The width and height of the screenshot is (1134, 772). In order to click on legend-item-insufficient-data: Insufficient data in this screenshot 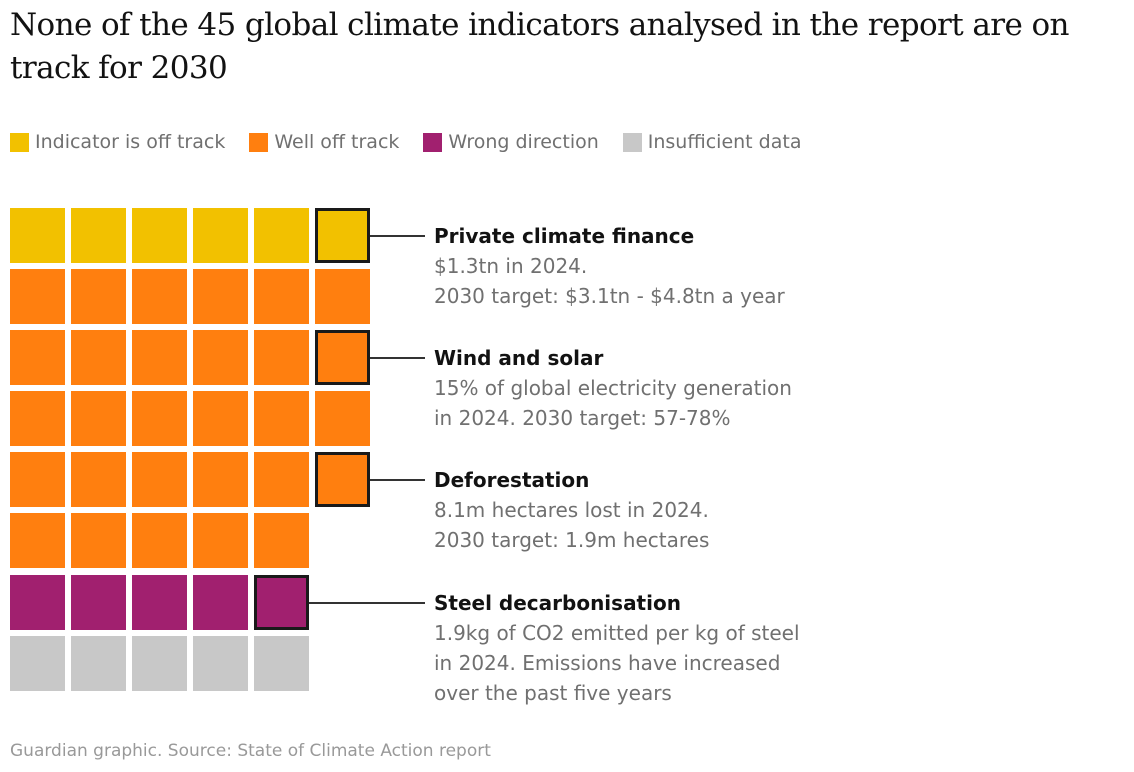, I will do `click(712, 142)`.